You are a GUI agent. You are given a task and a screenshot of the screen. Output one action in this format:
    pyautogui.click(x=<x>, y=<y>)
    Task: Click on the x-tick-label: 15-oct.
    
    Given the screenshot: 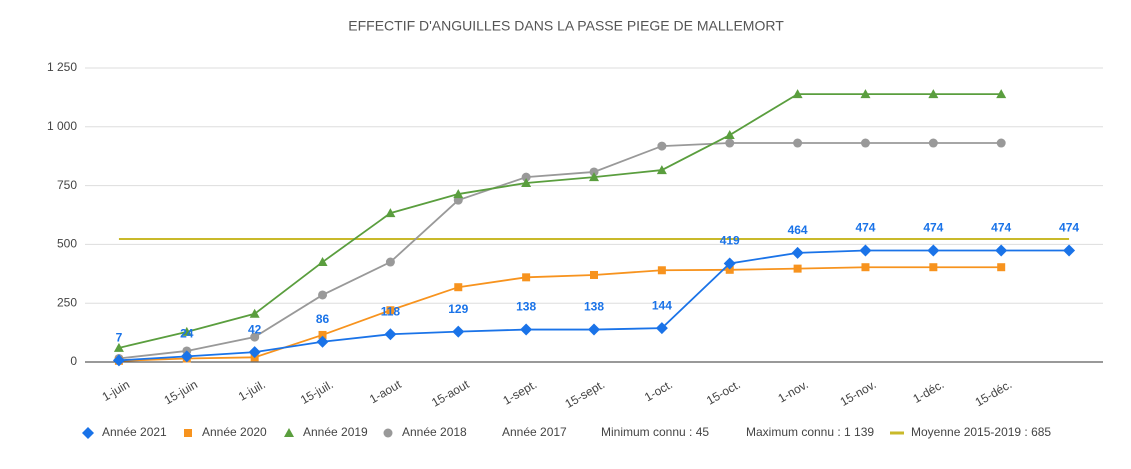 What is the action you would take?
    pyautogui.click(x=723, y=392)
    